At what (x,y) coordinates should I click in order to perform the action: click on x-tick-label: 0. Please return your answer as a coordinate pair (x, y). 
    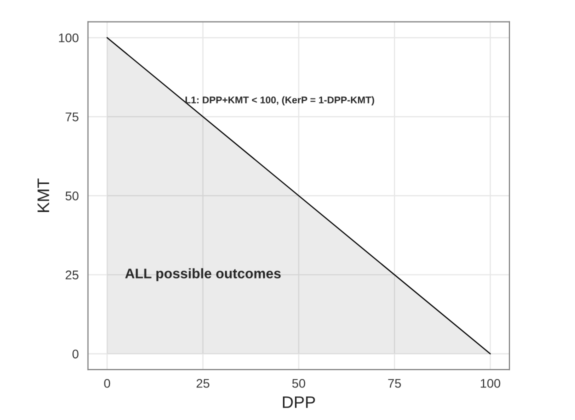
    Looking at the image, I should click on (107, 383).